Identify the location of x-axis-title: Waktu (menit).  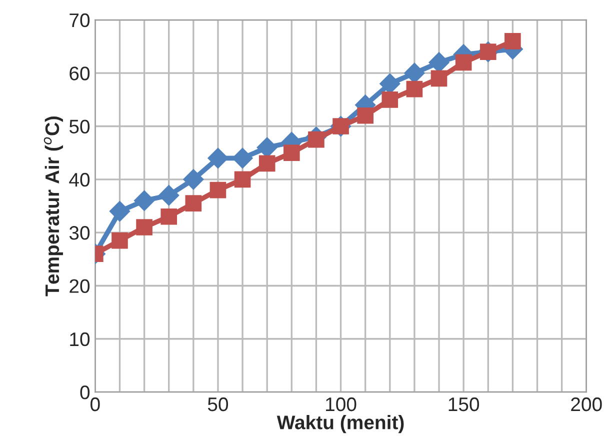
(340, 424).